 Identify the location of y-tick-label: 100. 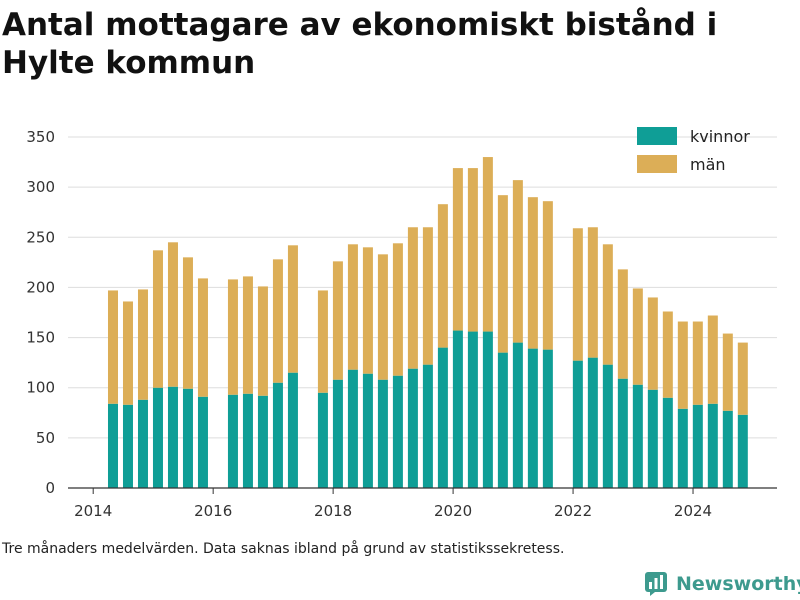
(40, 388).